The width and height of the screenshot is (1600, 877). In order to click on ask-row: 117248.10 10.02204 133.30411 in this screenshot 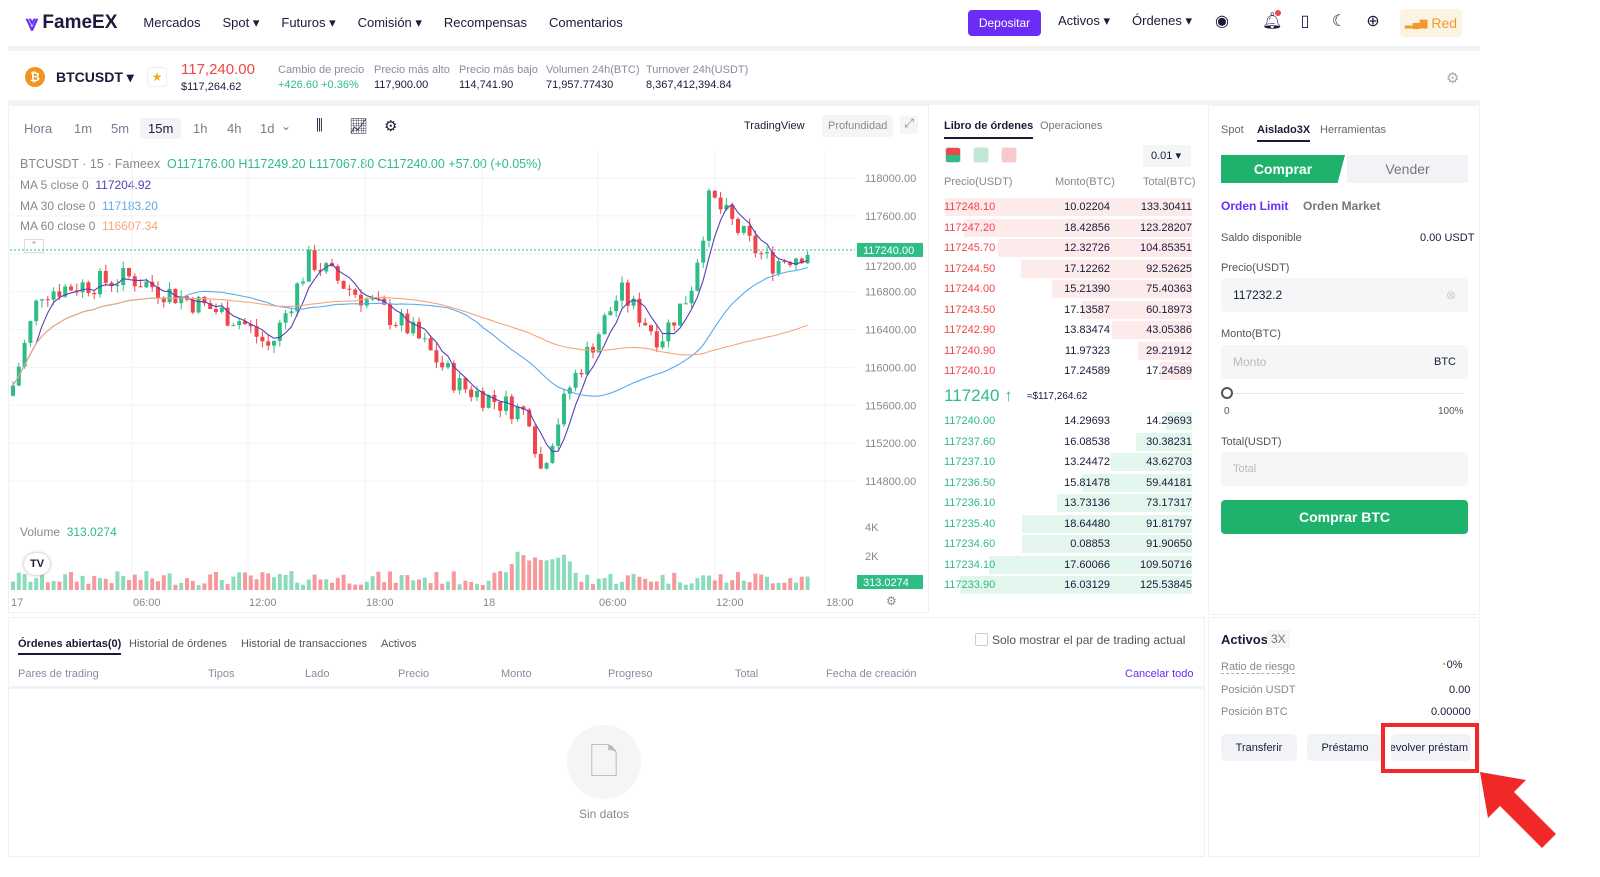, I will do `click(1068, 207)`.